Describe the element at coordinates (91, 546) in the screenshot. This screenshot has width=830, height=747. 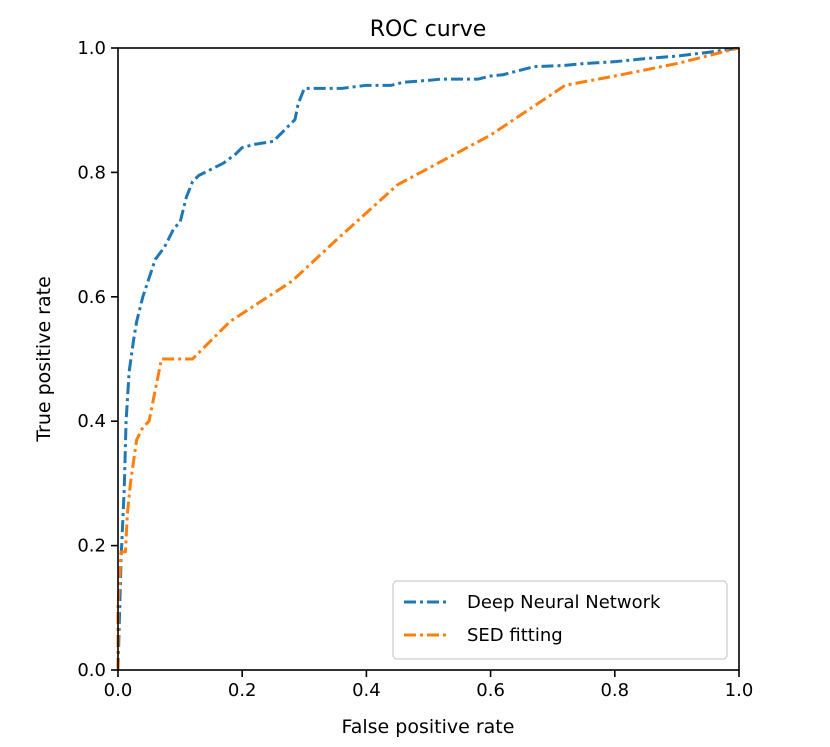
I see `y-tick-label: 0.2` at that location.